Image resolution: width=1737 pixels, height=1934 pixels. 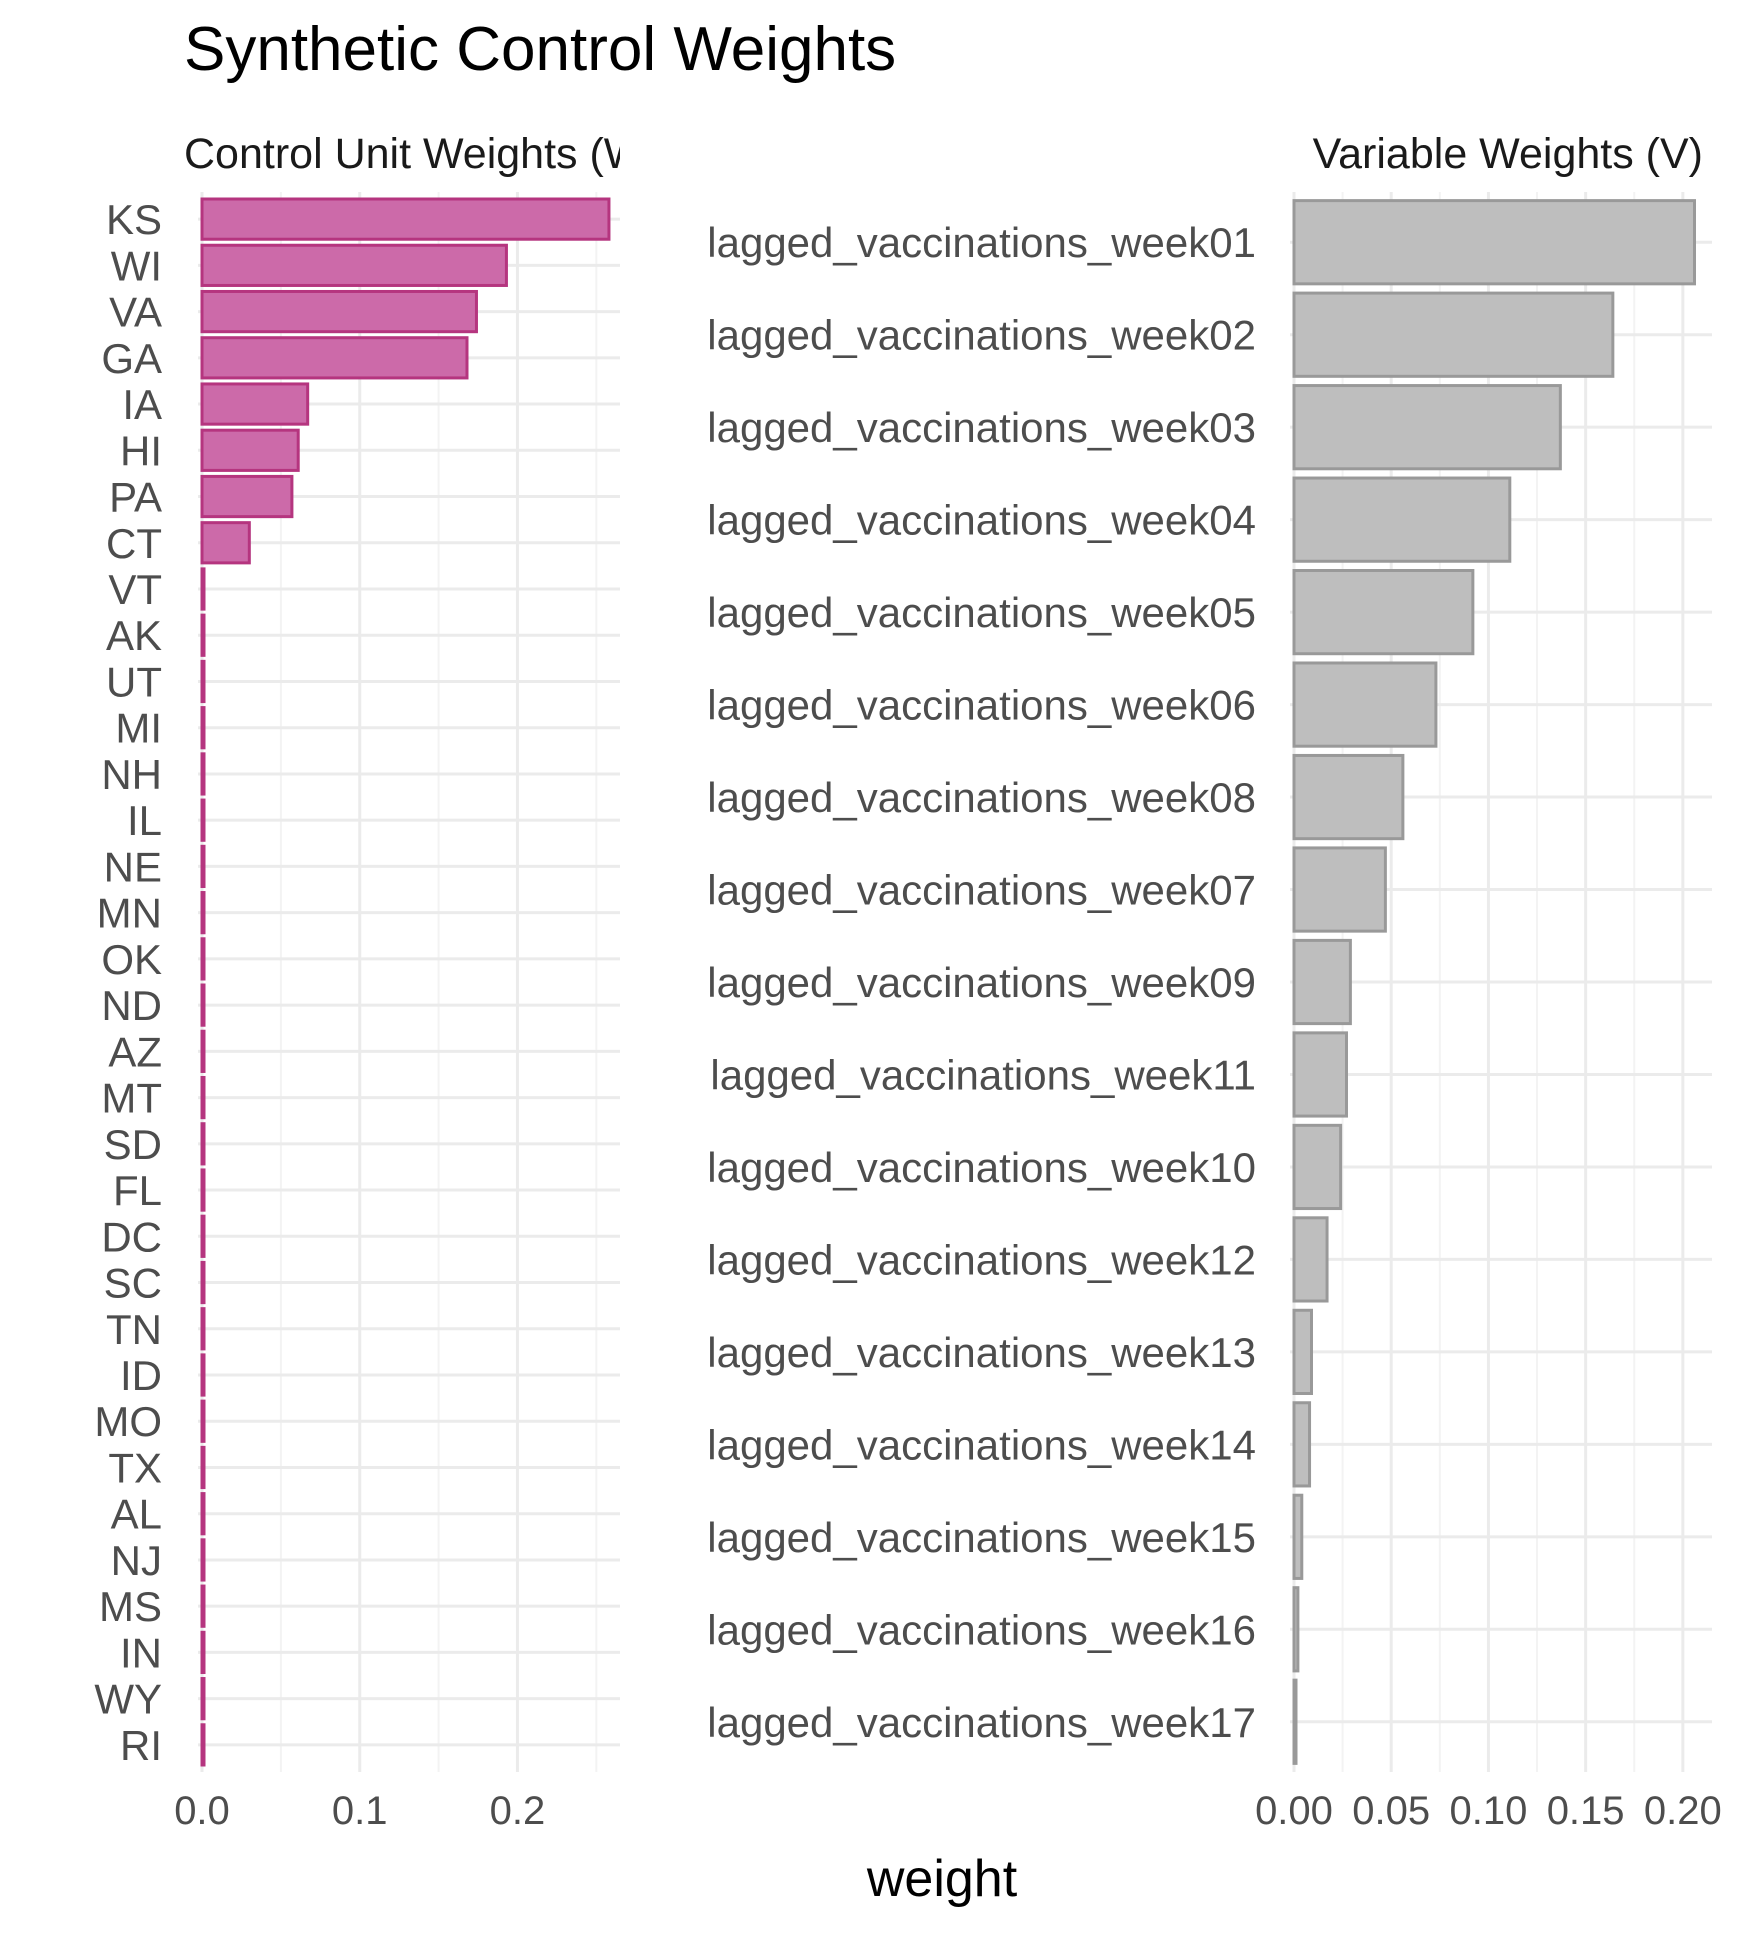 What do you see at coordinates (134, 635) in the screenshot?
I see `y-tick-label: AK` at bounding box center [134, 635].